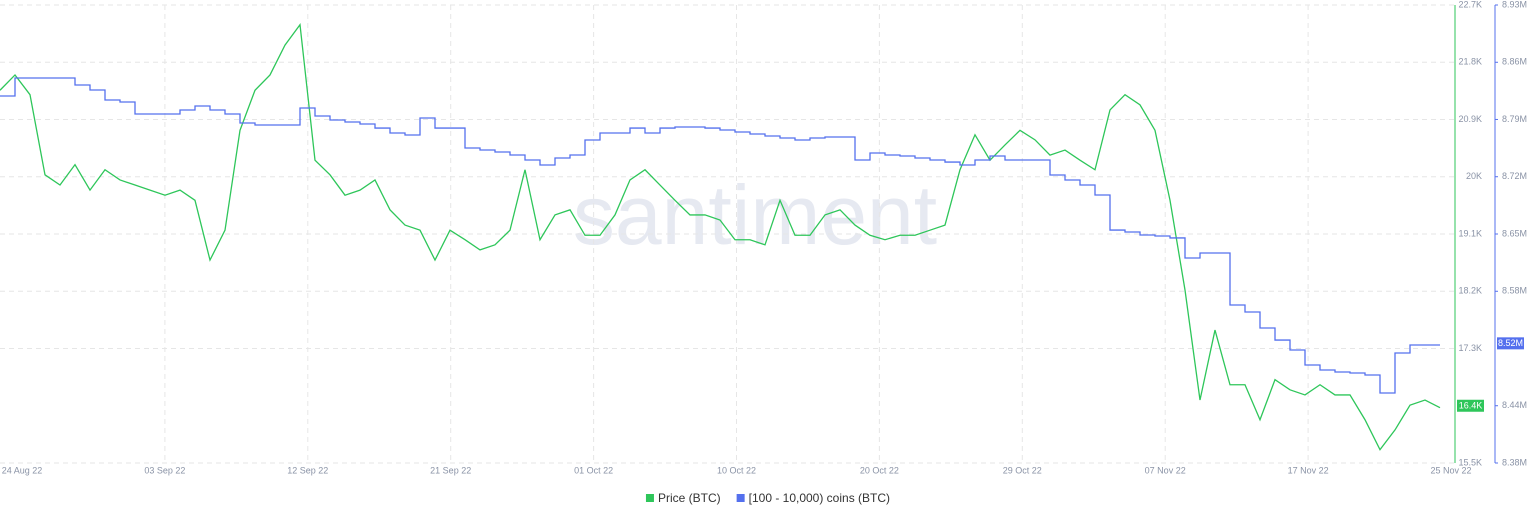 Image resolution: width=1536 pixels, height=520 pixels. I want to click on legend: Price (BTC) [100 - 10,000) coins (BTC), so click(767, 498).